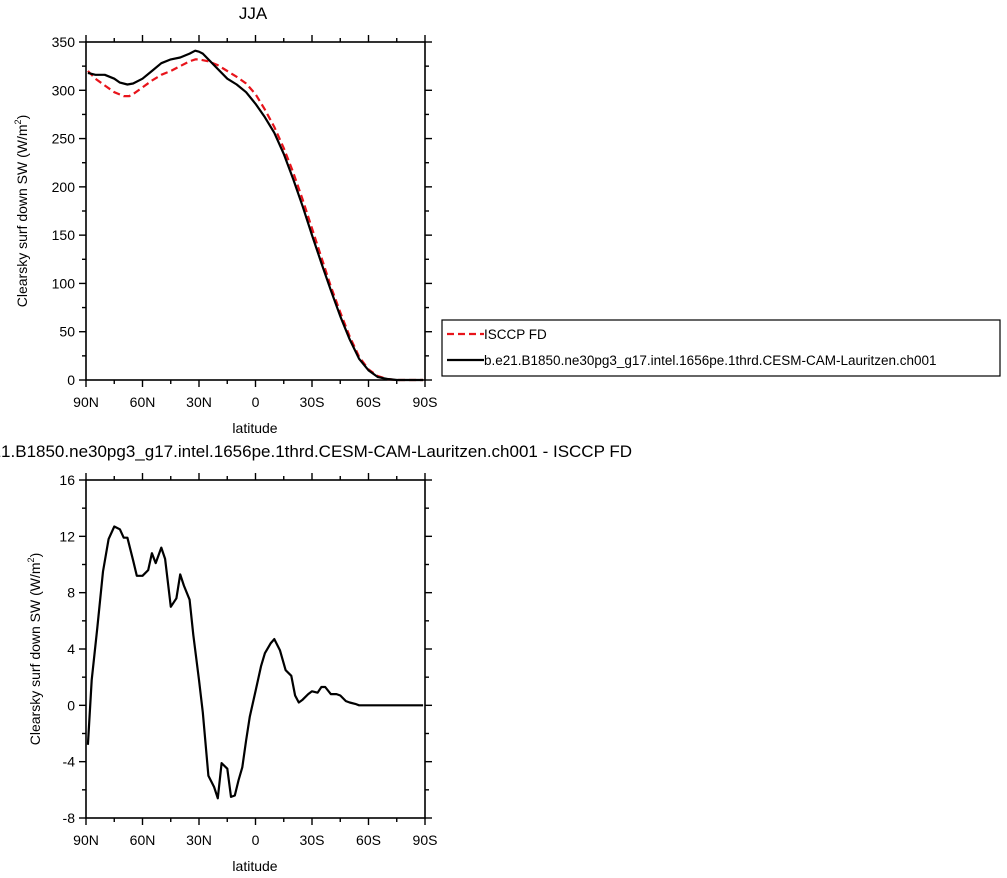 The image size is (1007, 878). Describe the element at coordinates (64, 42) in the screenshot. I see `top-y-tick-label: 350` at that location.